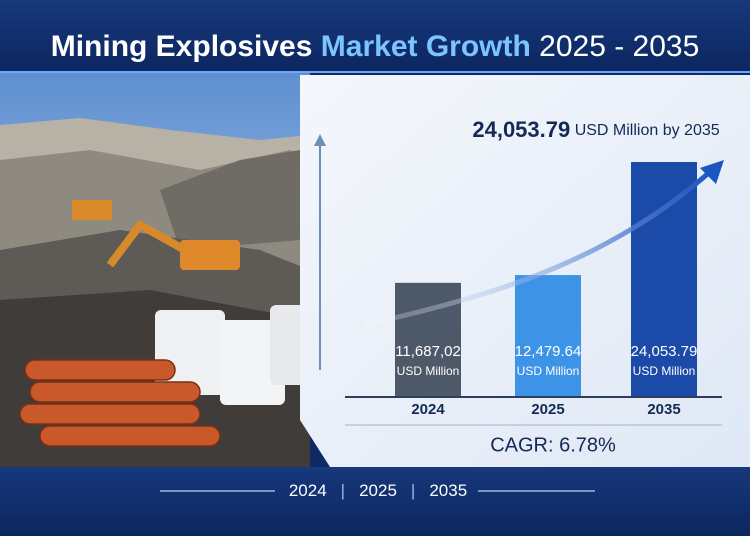  What do you see at coordinates (428, 351) in the screenshot?
I see `value-label: 11,687,02` at bounding box center [428, 351].